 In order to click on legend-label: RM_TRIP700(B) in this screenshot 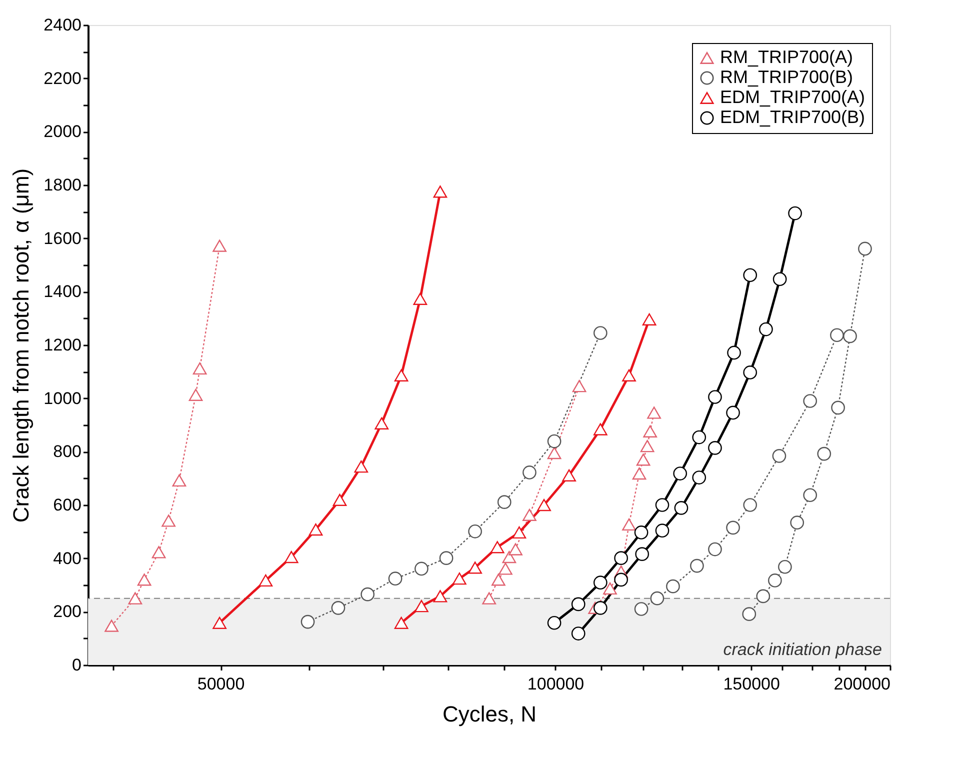, I will do `click(787, 77)`.